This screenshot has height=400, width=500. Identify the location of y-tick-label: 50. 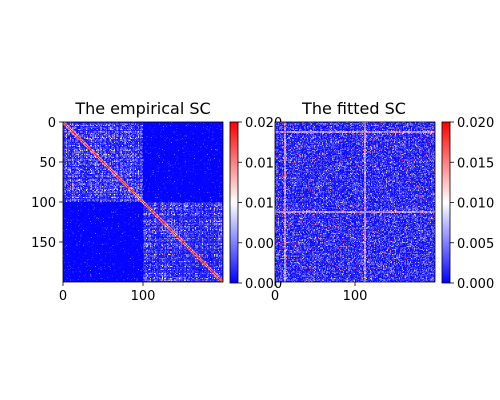
(47, 163).